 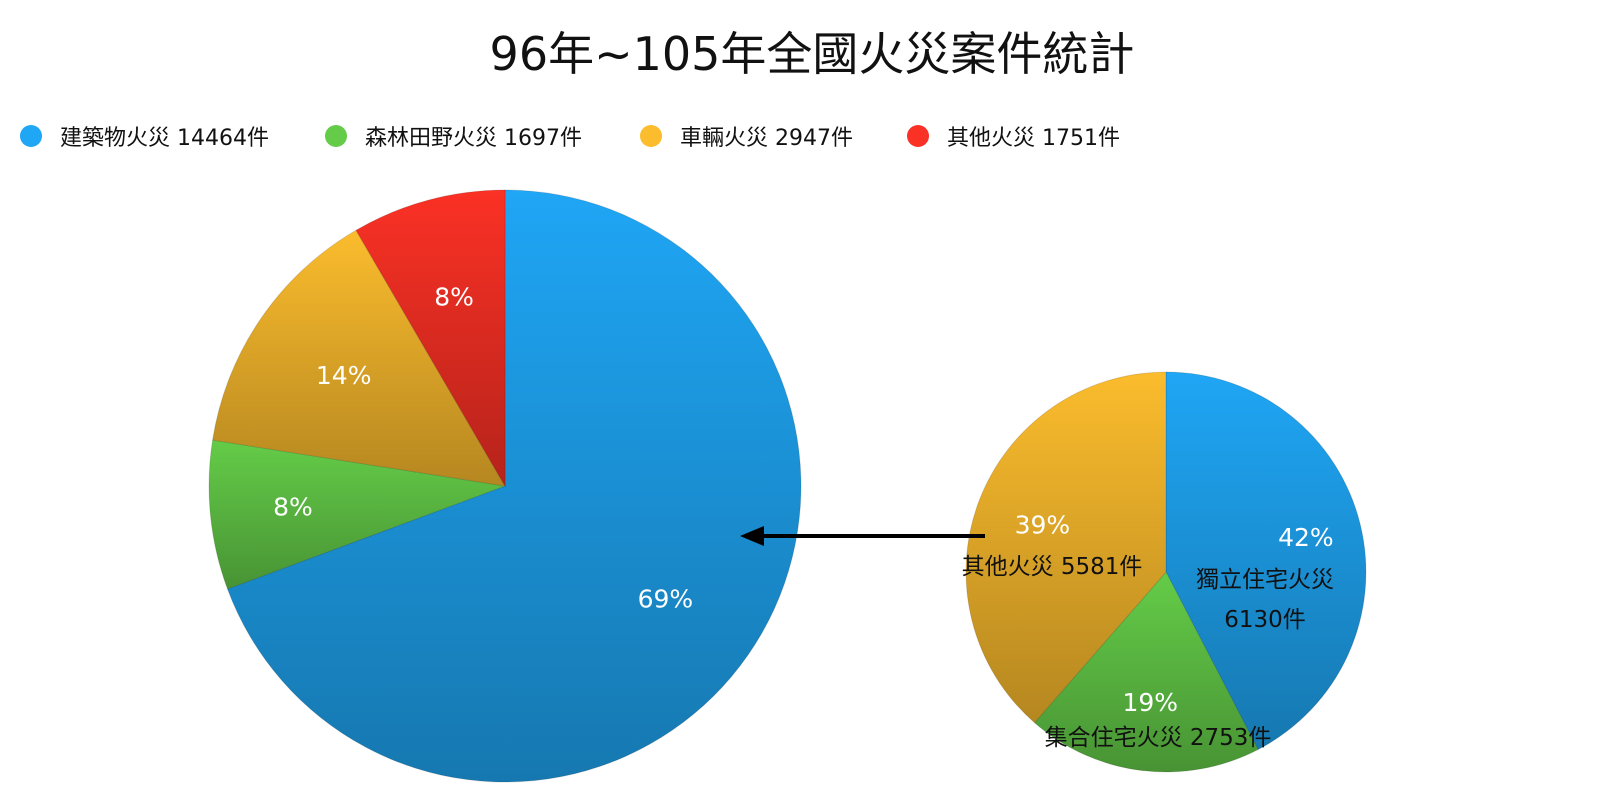 I want to click on sub-percent-label-0: 42%, so click(x=1306, y=537).